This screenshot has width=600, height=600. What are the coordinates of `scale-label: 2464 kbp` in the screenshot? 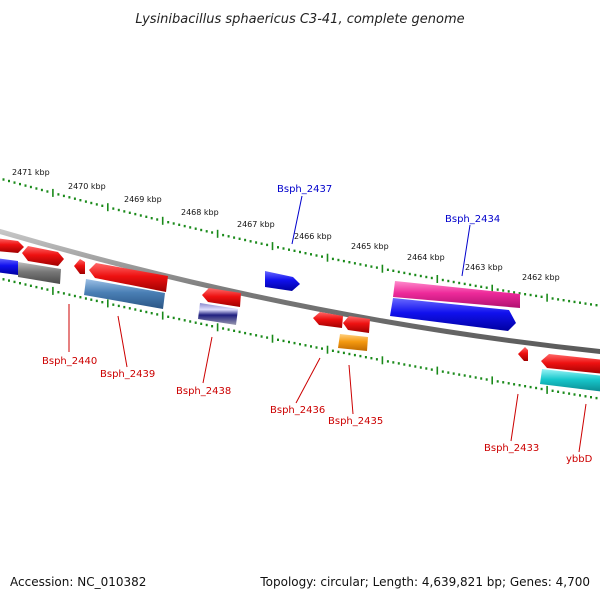 It's located at (426, 257).